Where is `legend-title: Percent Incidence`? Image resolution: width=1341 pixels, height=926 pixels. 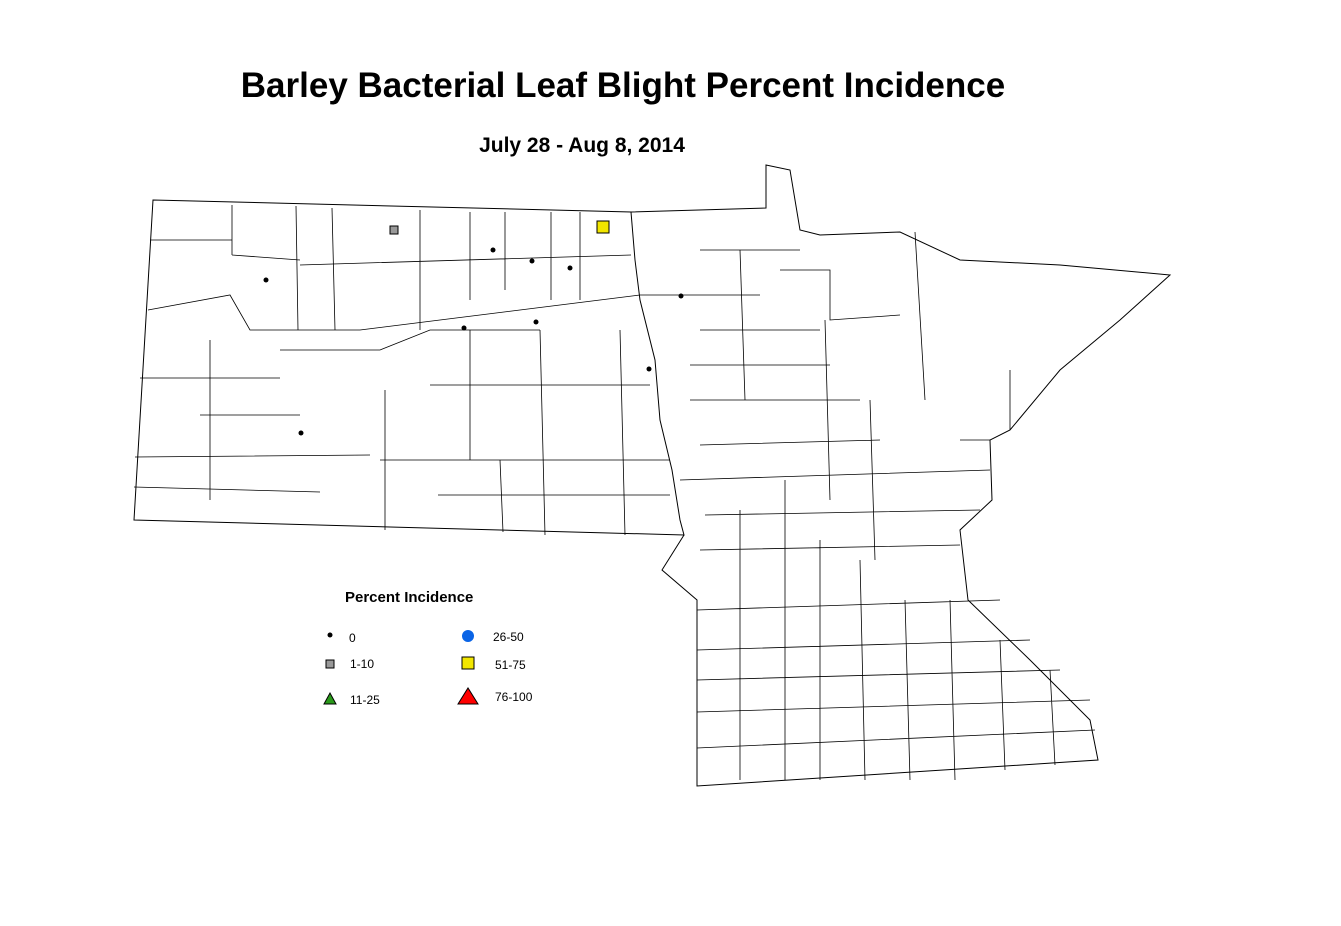 legend-title: Percent Incidence is located at coordinates (409, 597).